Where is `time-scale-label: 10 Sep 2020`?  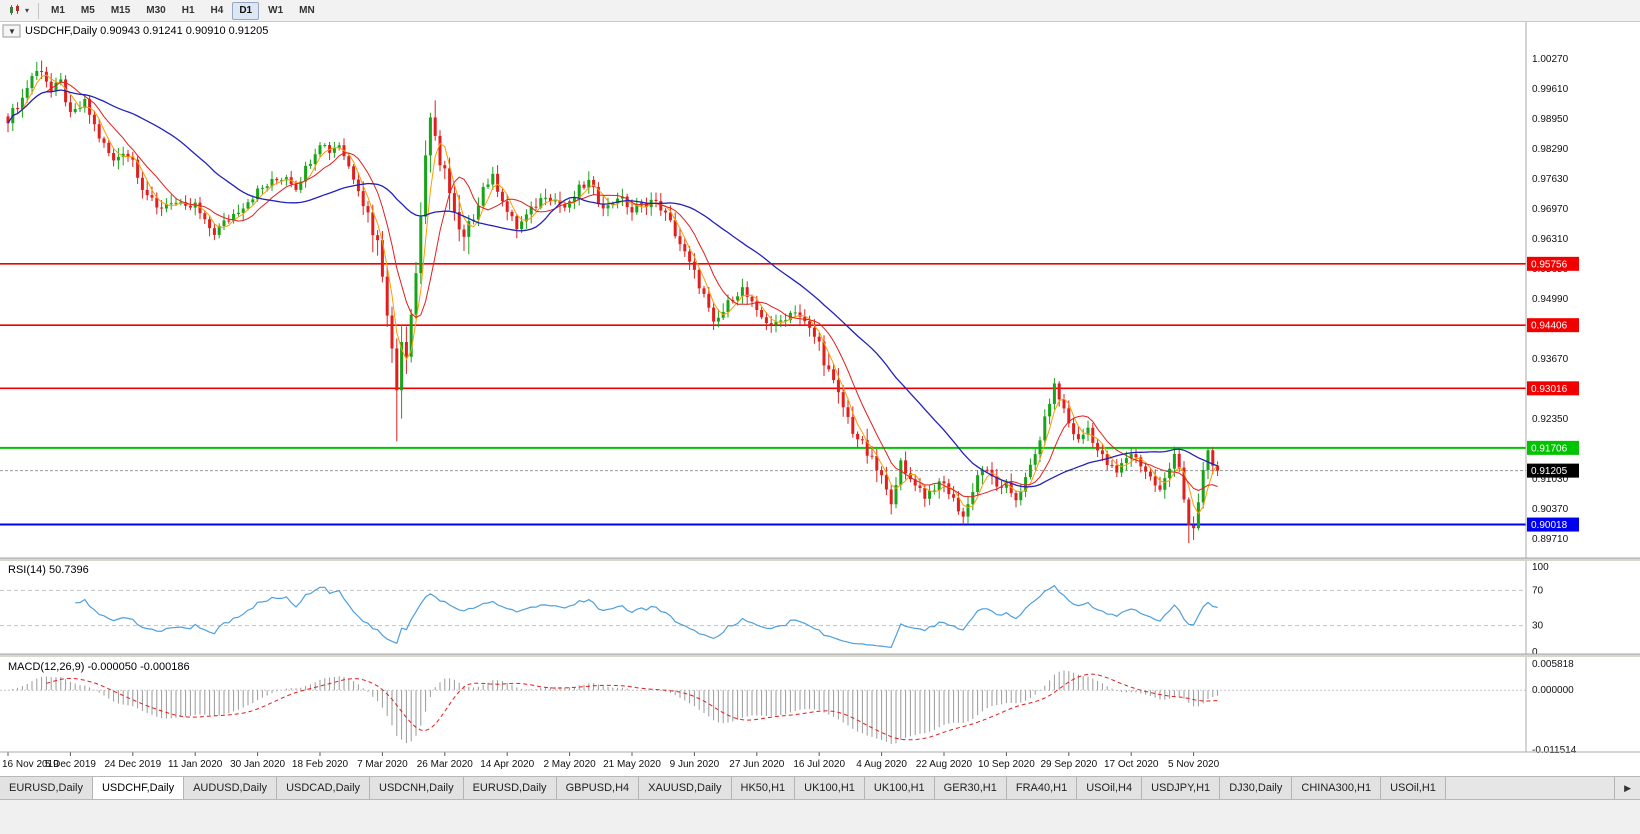 time-scale-label: 10 Sep 2020 is located at coordinates (1006, 764).